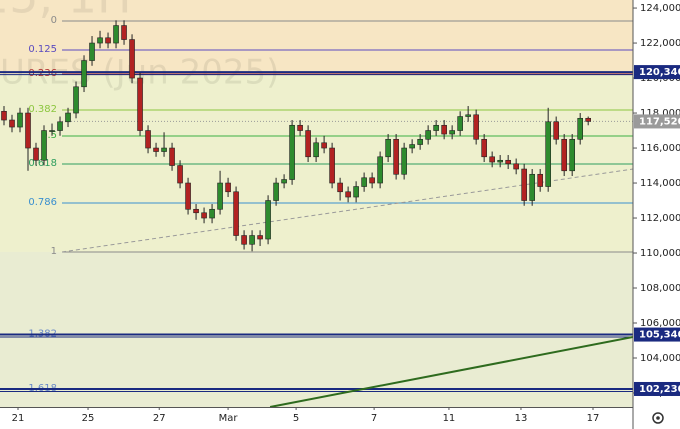 This screenshot has height=429, width=680. Describe the element at coordinates (42, 73) in the screenshot. I see `fib-label: 0.236` at that location.